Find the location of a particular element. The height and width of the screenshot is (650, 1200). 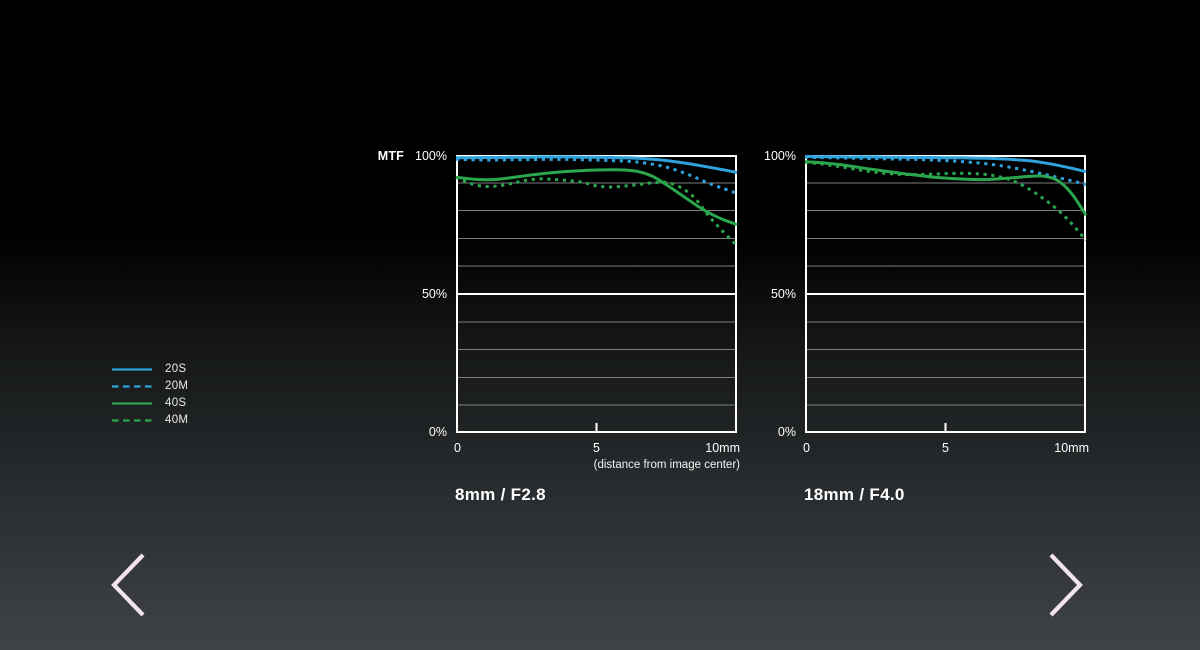

next-arrow-button is located at coordinates (1066, 585).